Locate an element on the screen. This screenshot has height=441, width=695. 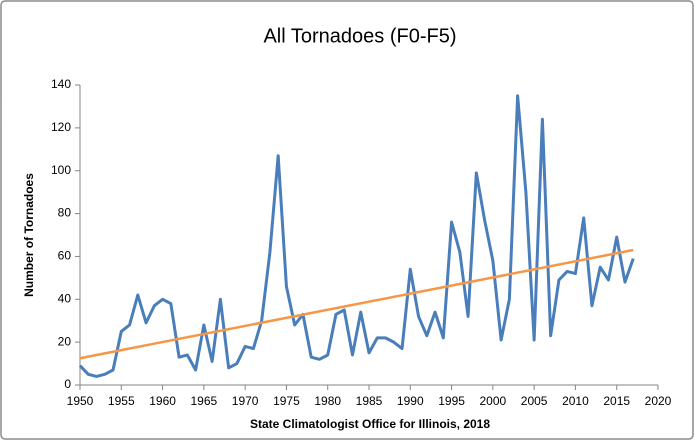
y-tick-label: 40 is located at coordinates (65, 298).